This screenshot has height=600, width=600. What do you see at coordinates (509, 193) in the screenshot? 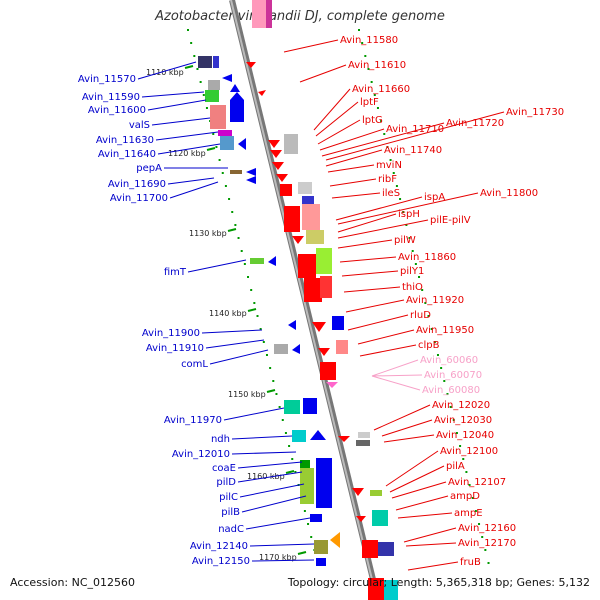
I see `gene-label-avin_11800: Avin_11800` at bounding box center [509, 193].